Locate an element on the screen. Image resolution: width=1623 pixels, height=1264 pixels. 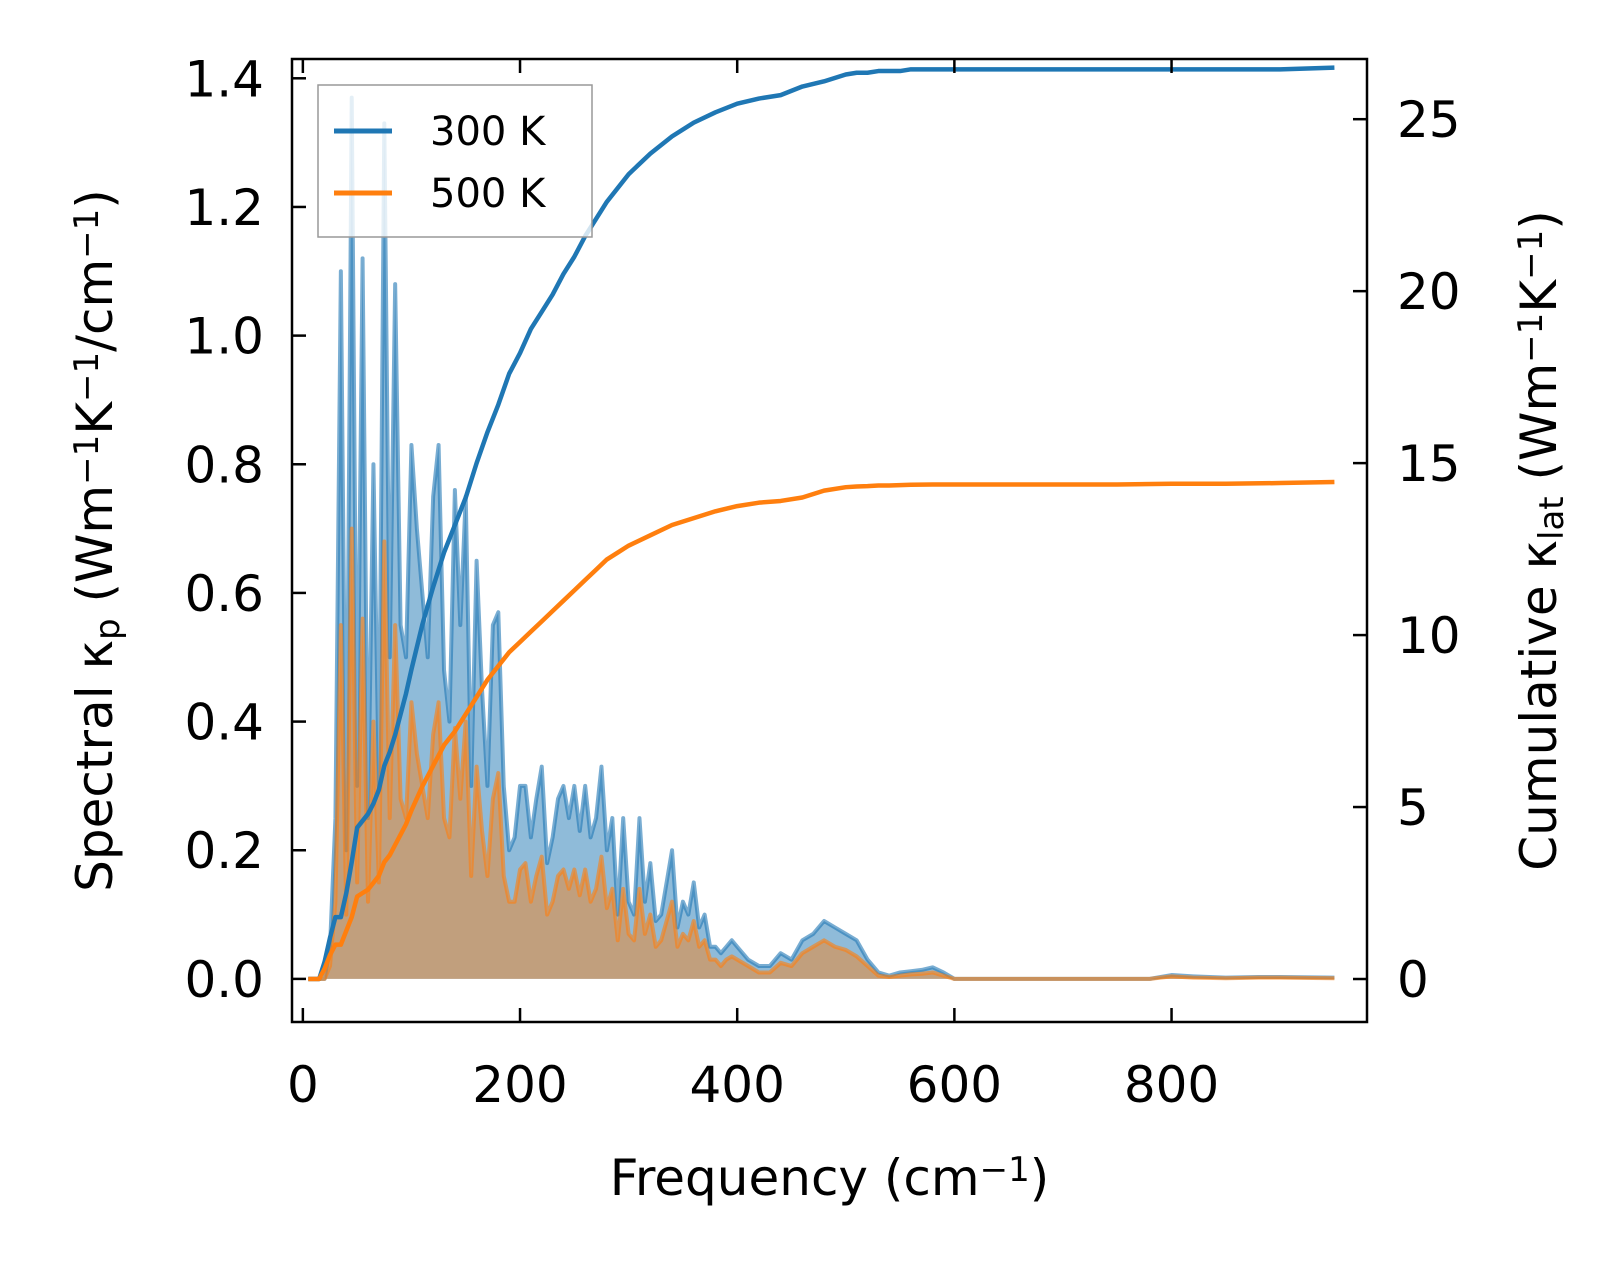
y-right-tick-label: 5 is located at coordinates (1413, 808).